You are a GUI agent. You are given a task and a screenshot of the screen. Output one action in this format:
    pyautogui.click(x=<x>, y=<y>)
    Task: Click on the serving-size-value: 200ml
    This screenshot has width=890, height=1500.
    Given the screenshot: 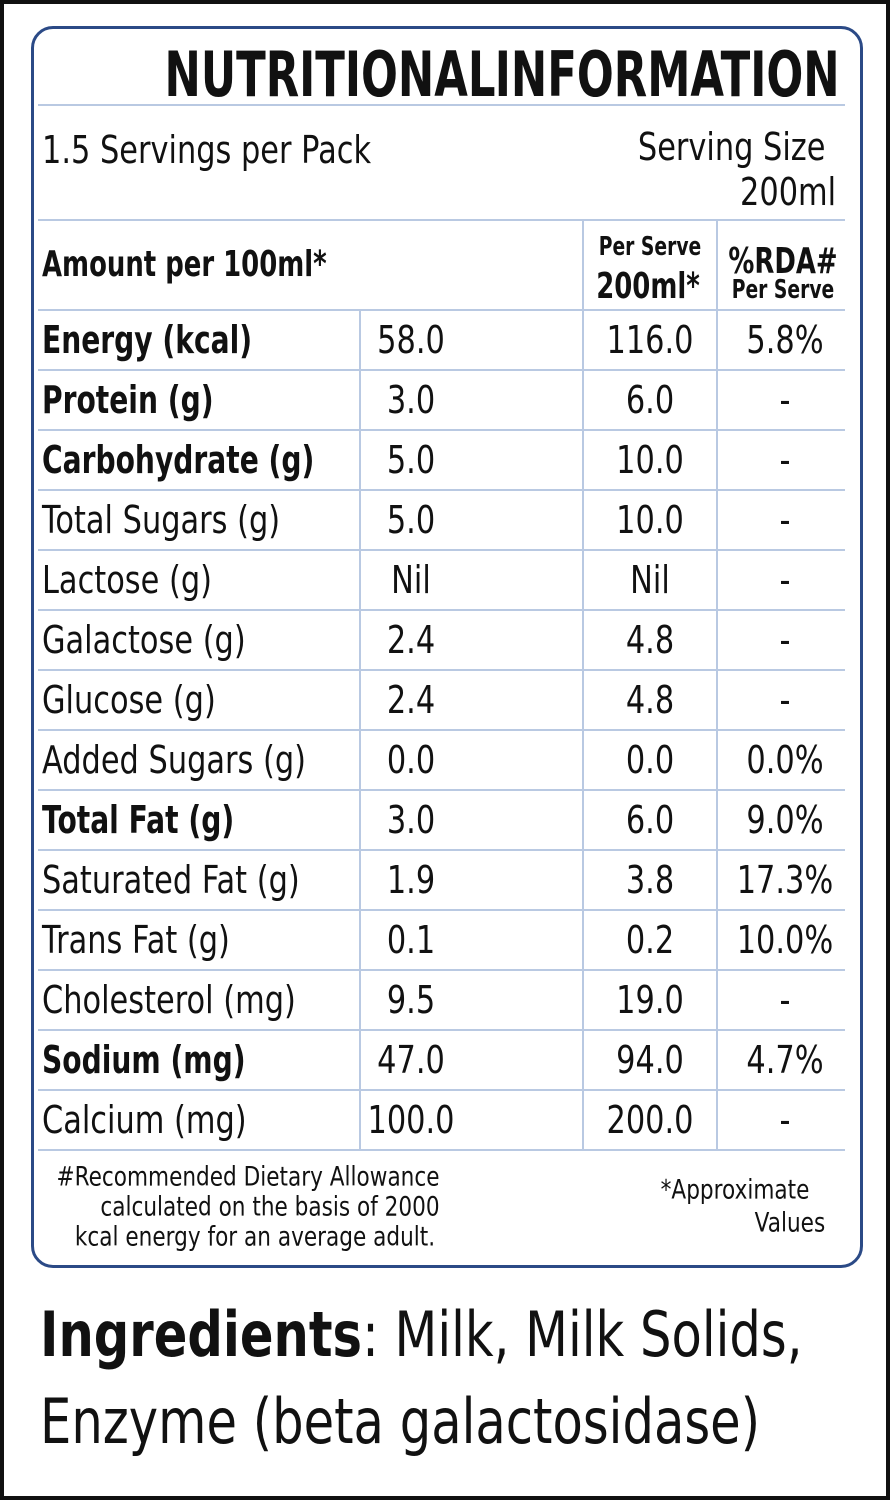 What is the action you would take?
    pyautogui.click(x=787, y=192)
    